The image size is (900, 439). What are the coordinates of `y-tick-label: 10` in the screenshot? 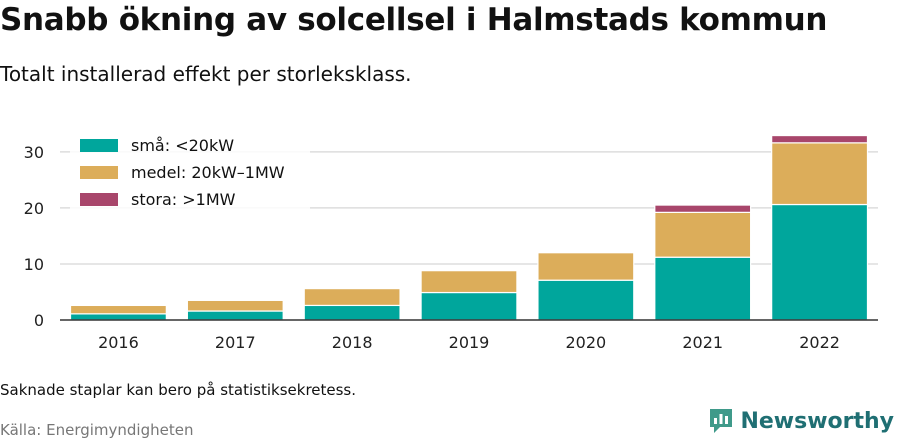 It's located at (34, 264).